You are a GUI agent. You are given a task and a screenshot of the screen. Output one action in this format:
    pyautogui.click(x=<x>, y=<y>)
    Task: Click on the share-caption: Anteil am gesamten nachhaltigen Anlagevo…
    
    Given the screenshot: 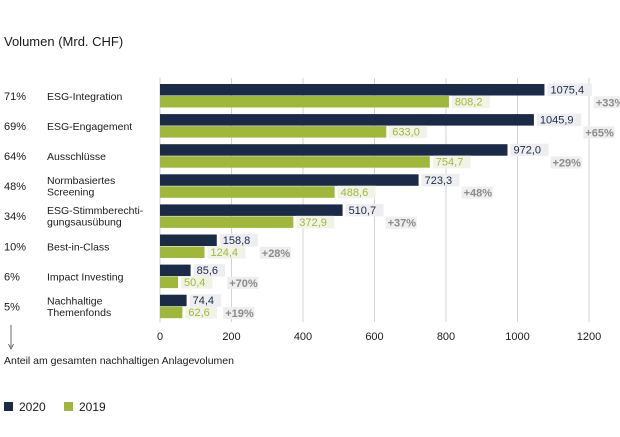 What is the action you would take?
    pyautogui.click(x=119, y=361)
    